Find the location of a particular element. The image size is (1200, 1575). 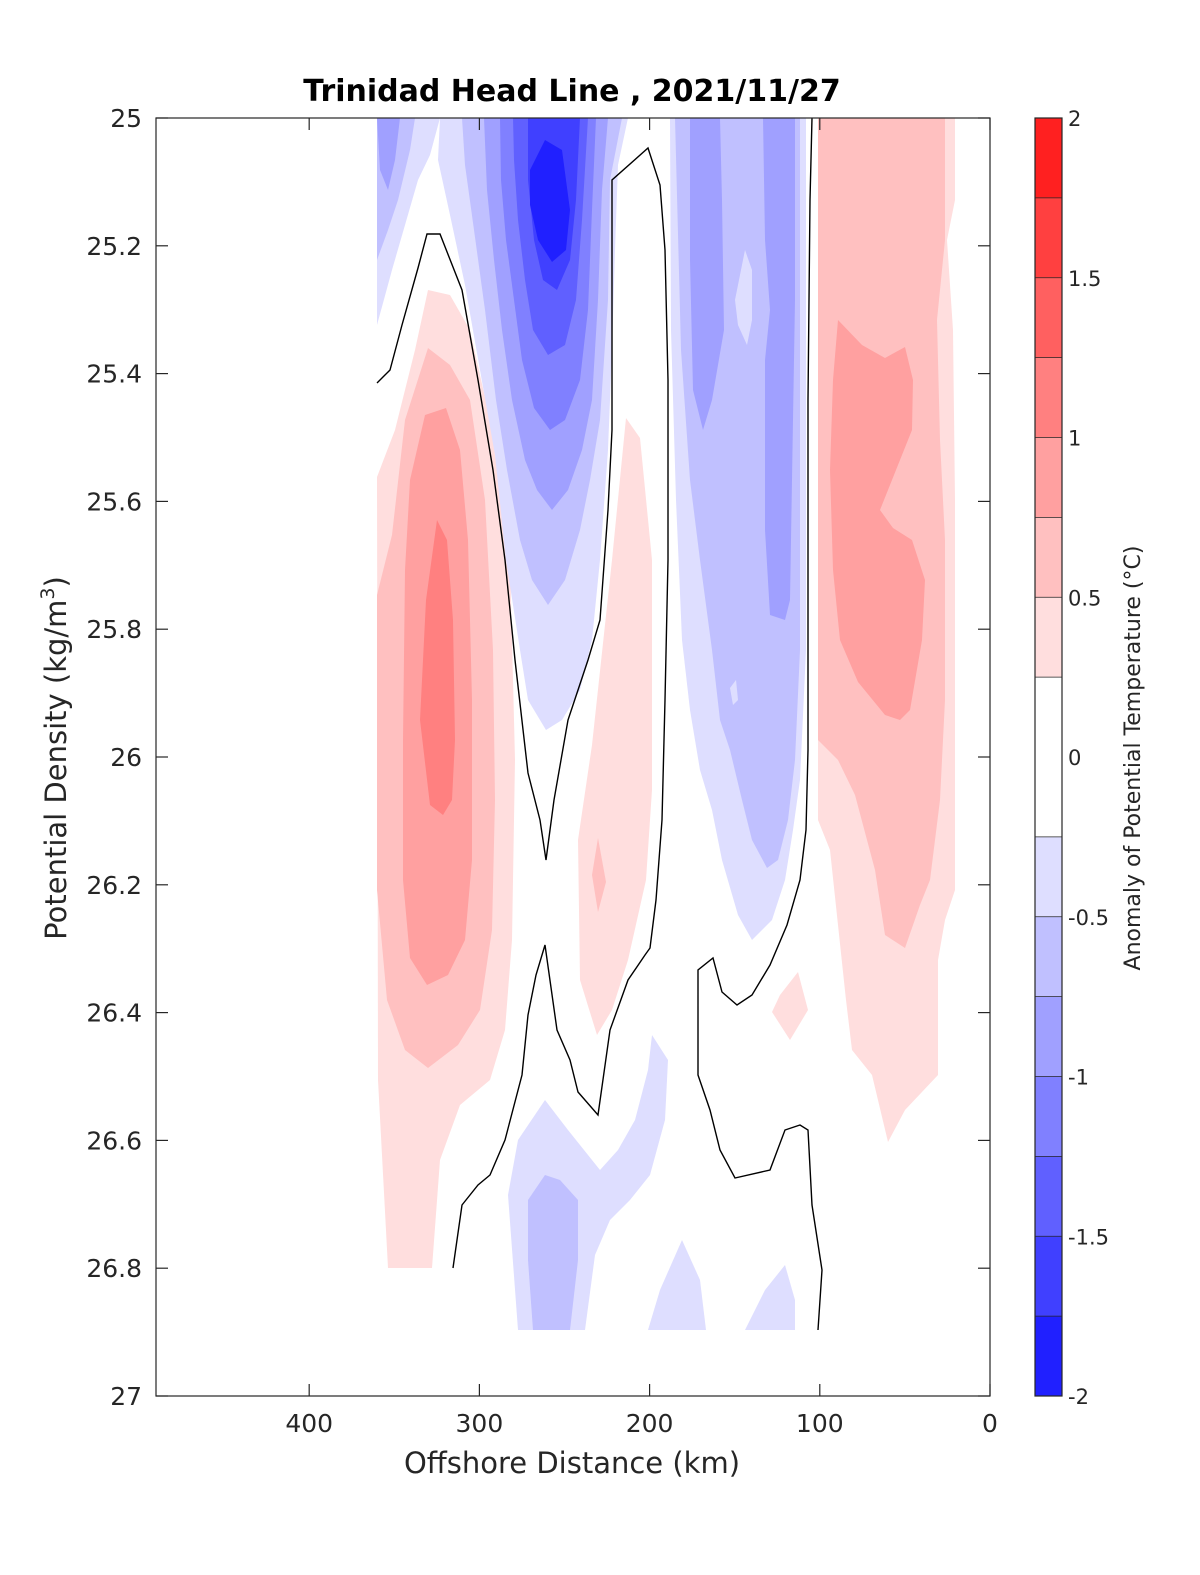

warm-level-3c is located at coordinates (877, 520).